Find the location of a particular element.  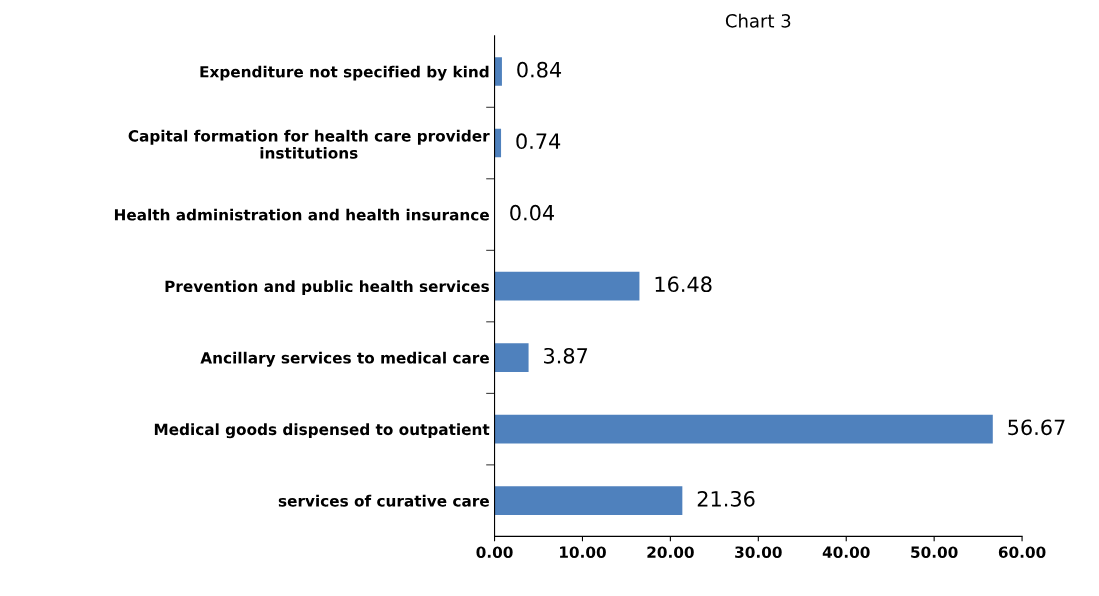

x-tick-label: 10.00 is located at coordinates (583, 552).